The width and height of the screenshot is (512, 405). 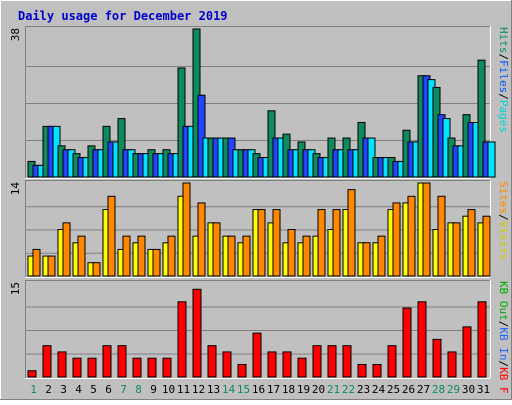 What do you see at coordinates (123, 16) in the screenshot?
I see `chart-title: Daily usage for December 2019` at bounding box center [123, 16].